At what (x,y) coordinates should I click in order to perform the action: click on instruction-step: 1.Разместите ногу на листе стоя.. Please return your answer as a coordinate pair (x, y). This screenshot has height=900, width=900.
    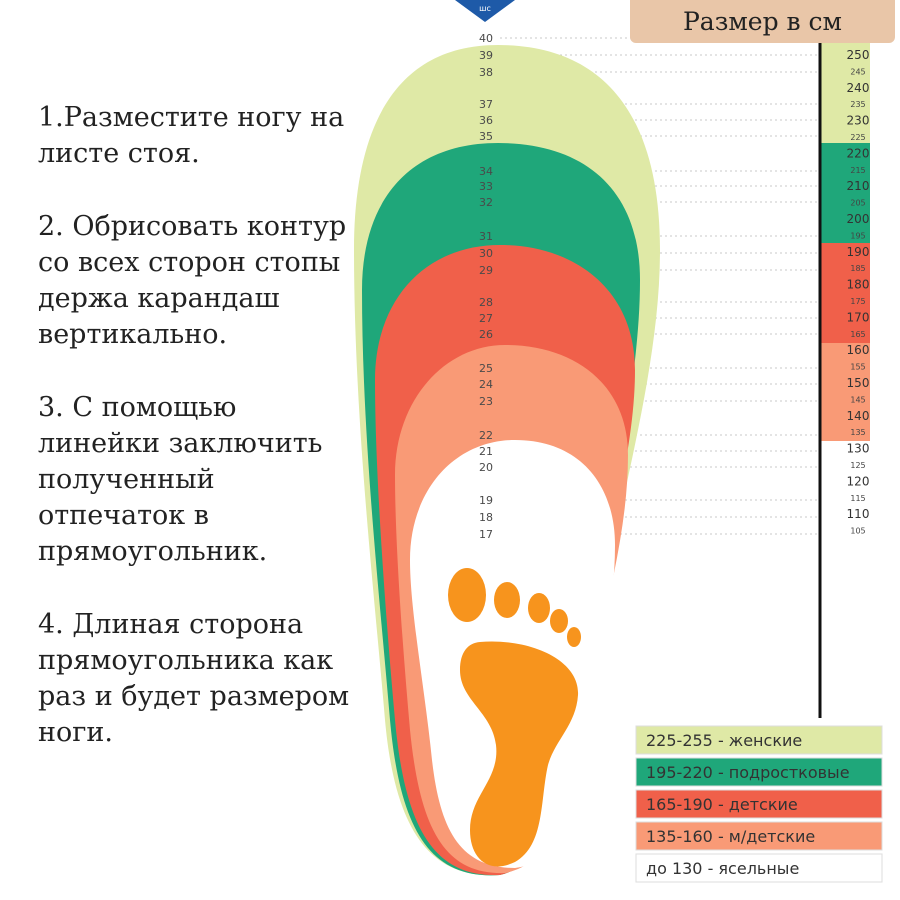
    Looking at the image, I should click on (198, 136).